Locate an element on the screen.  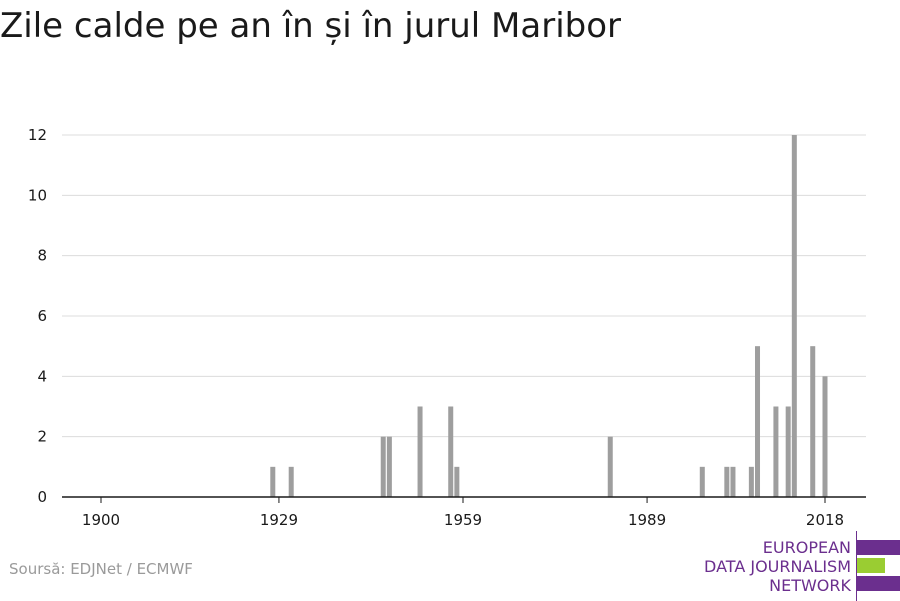
logo-line-3: NETWORK is located at coordinates (810, 585).